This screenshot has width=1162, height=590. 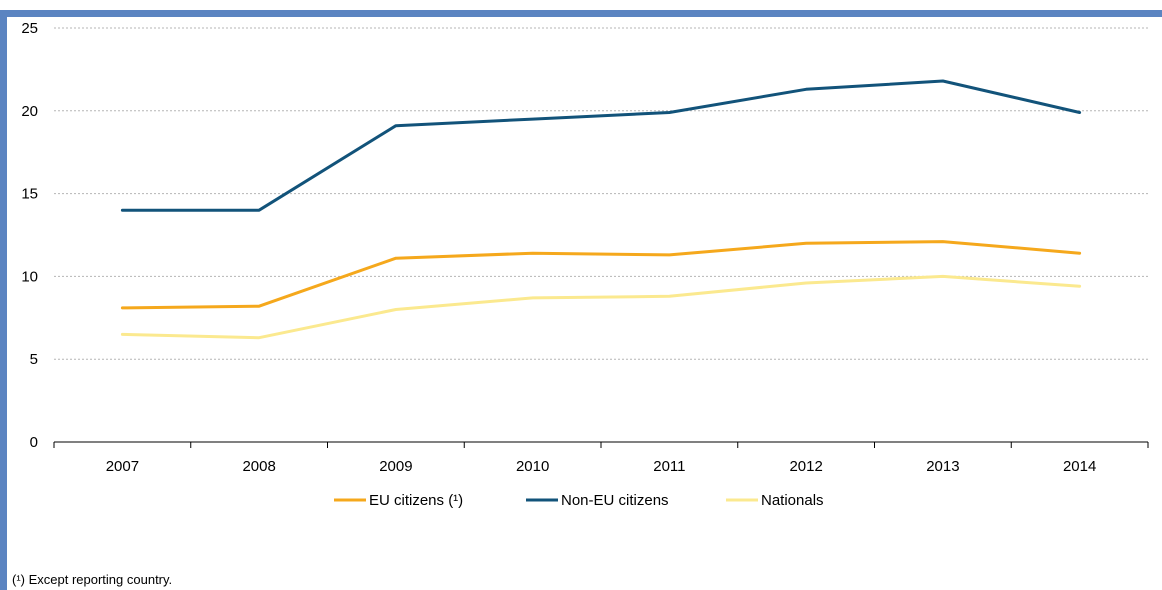 I want to click on x-tick-label: 2009, so click(x=395, y=466).